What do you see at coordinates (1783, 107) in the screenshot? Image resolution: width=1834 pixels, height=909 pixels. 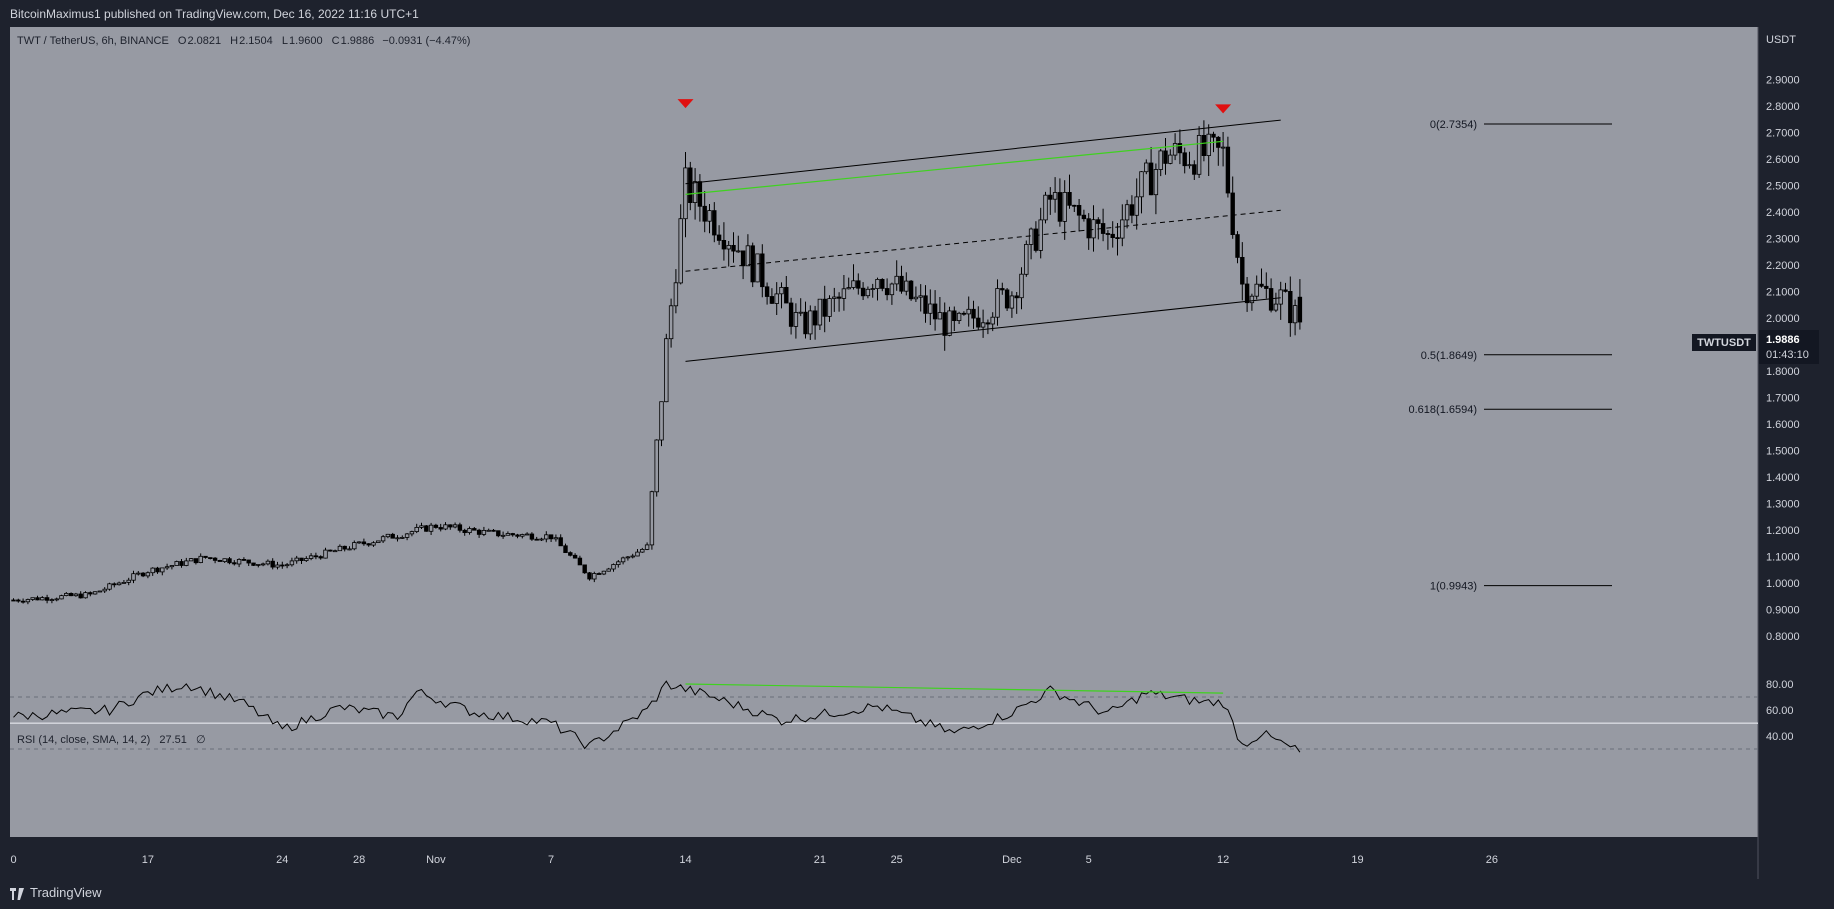 I see `price-axis-tick-1: 2.8000` at bounding box center [1783, 107].